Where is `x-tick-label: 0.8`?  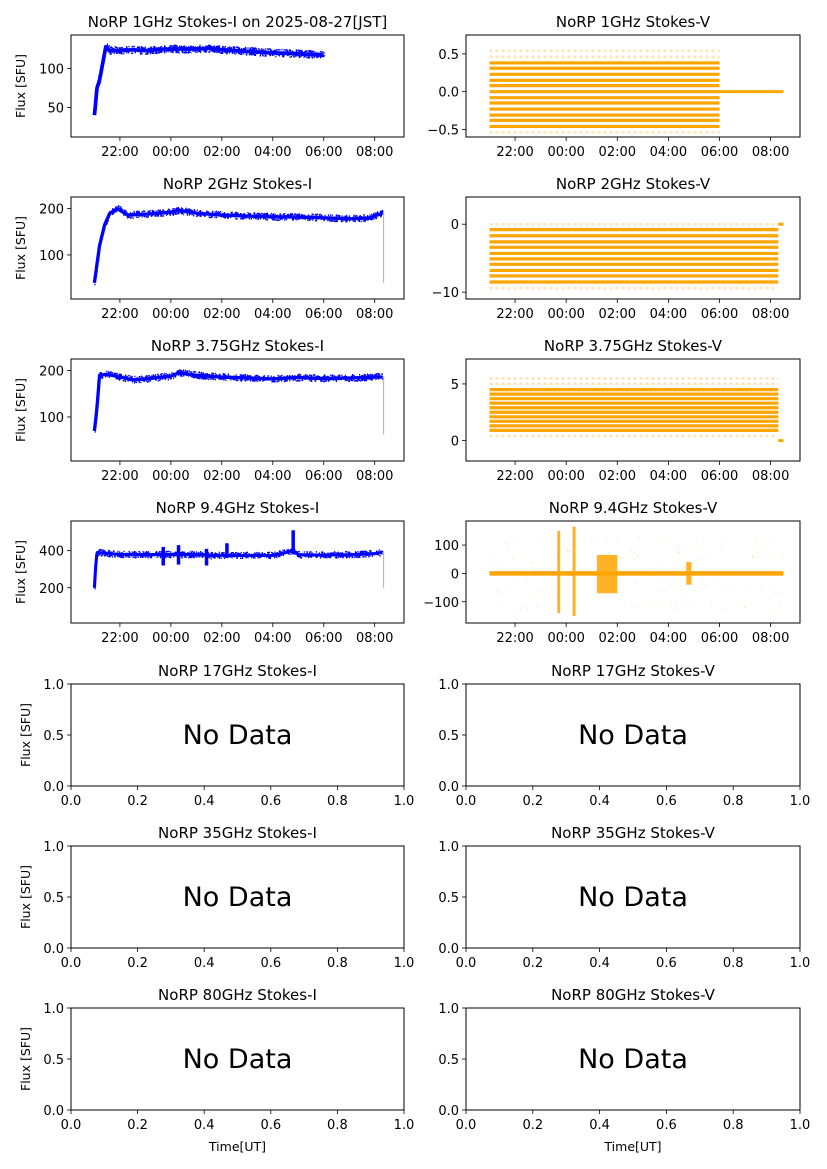 x-tick-label: 0.8 is located at coordinates (337, 963).